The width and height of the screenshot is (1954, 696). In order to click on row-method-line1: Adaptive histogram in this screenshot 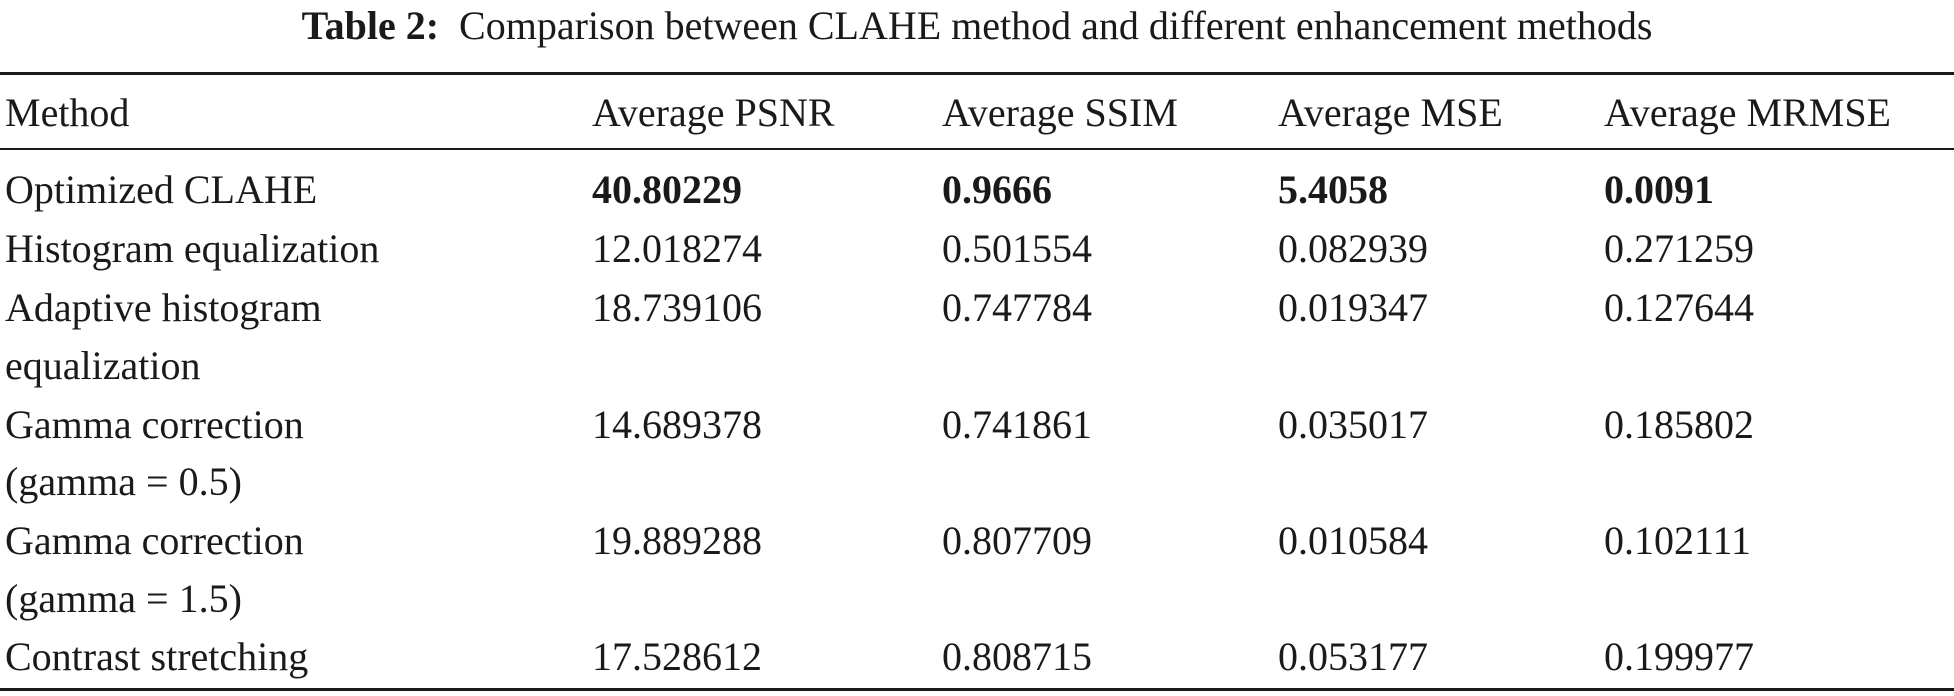, I will do `click(163, 307)`.